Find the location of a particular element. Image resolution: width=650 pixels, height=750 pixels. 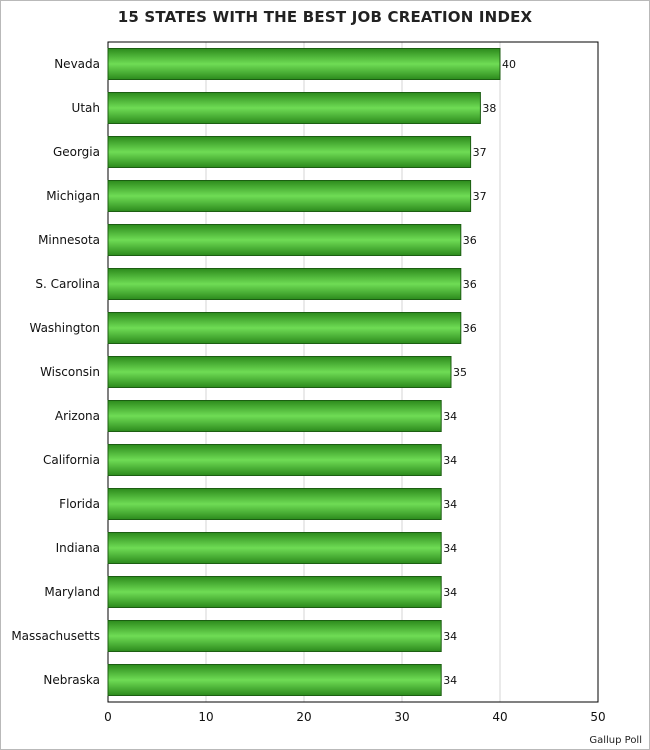

category-label: Utah is located at coordinates (86, 108).